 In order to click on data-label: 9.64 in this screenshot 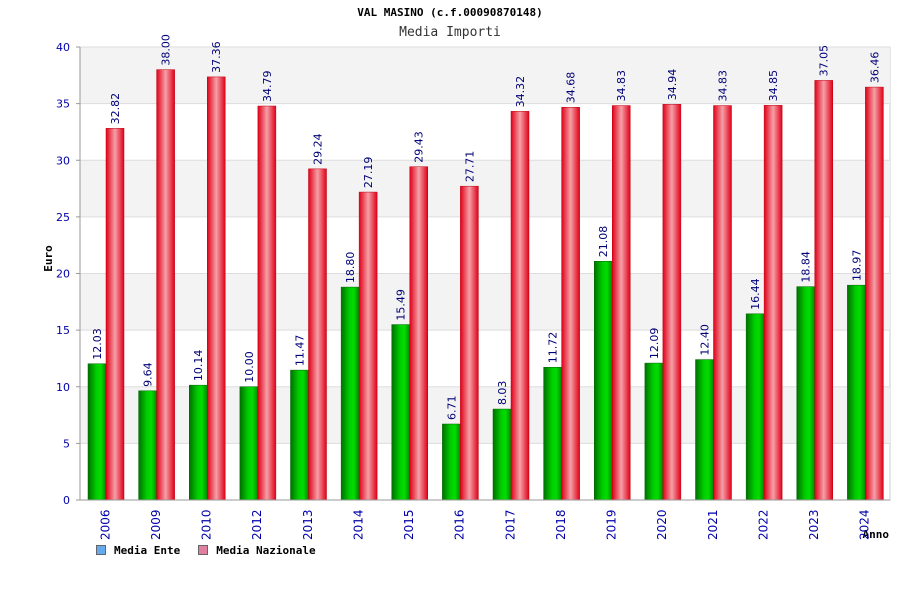, I will do `click(148, 374)`.